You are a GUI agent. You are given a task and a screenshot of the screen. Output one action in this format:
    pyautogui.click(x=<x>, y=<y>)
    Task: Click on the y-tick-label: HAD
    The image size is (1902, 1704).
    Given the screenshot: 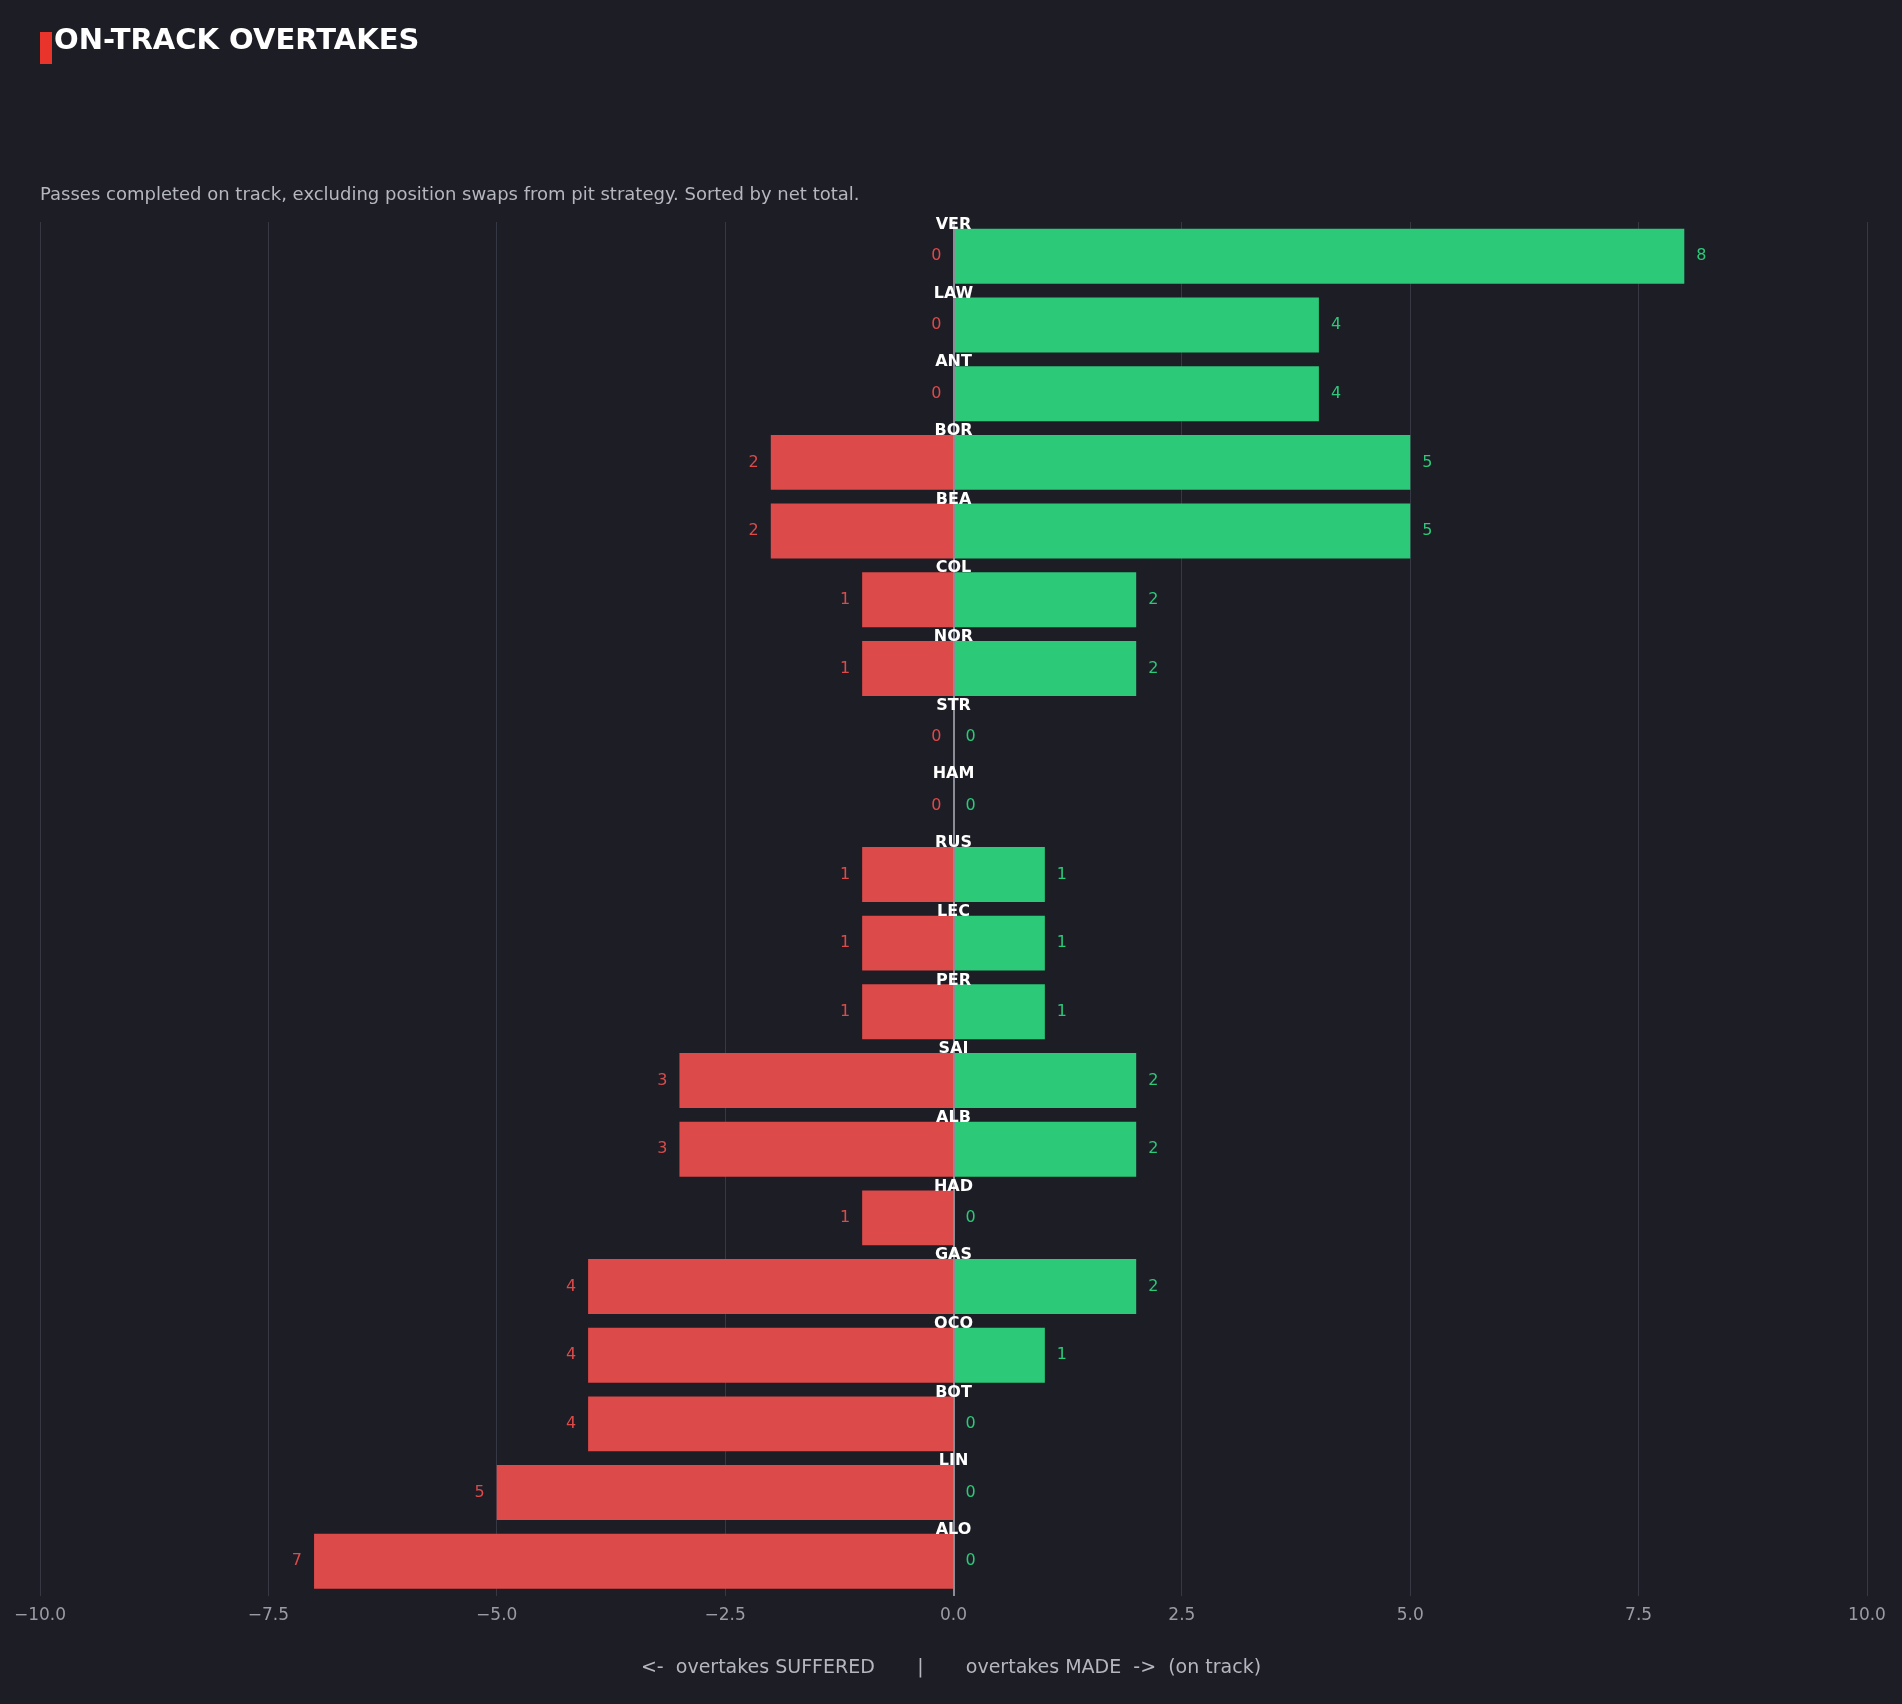 What is the action you would take?
    pyautogui.click(x=953, y=1185)
    